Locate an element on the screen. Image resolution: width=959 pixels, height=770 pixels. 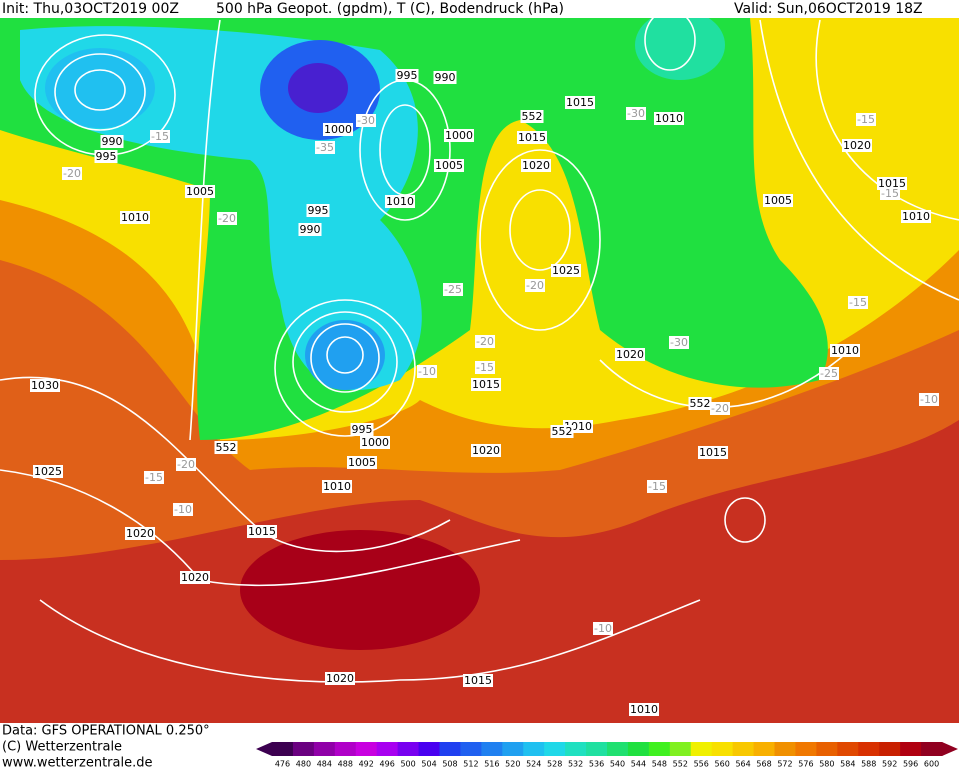
field-low-ne is located at coordinates (680, 45).